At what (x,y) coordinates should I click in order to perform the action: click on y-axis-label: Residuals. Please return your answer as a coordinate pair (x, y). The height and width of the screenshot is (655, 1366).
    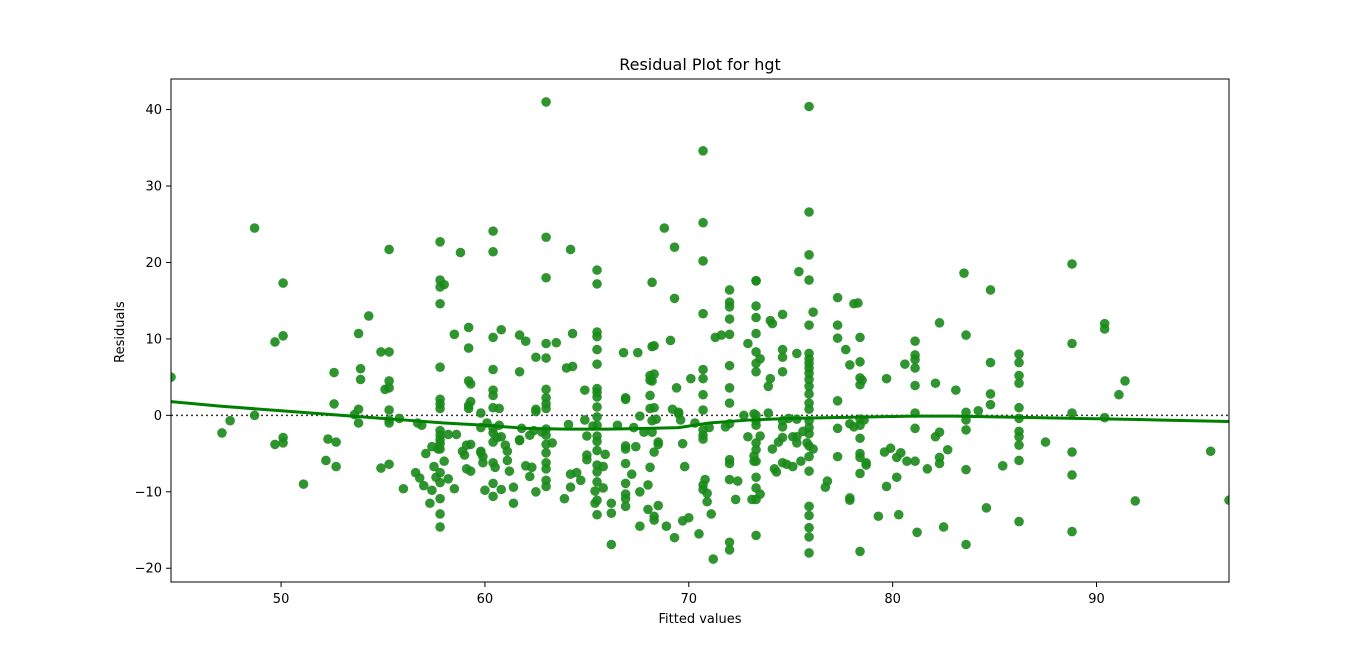
    Looking at the image, I should click on (120, 332).